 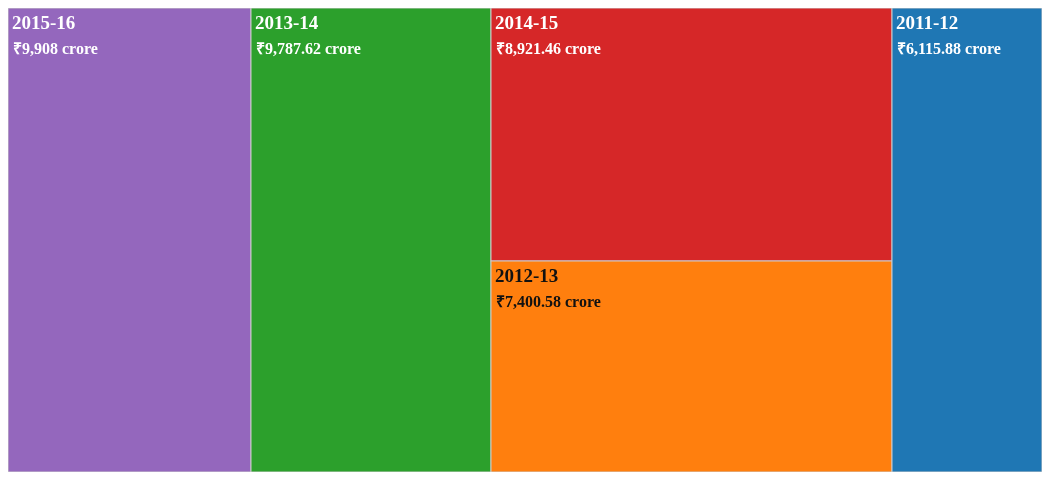 I want to click on category-label: 2015-16, so click(x=44, y=22).